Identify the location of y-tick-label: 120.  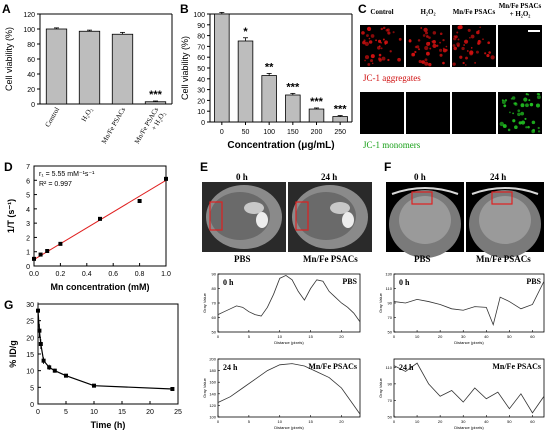
(212, 405).